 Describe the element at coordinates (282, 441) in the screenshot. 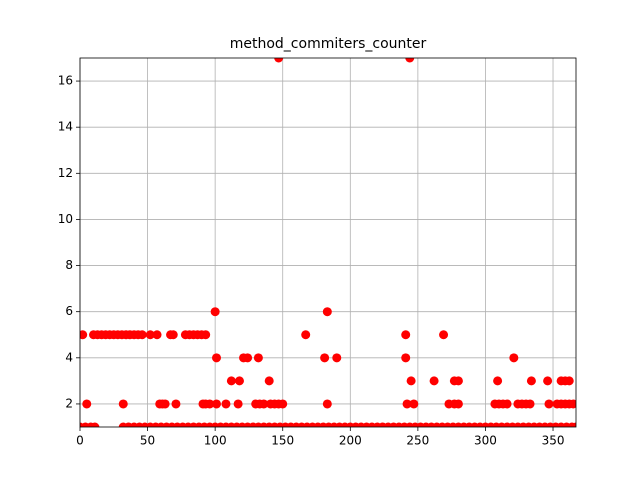

I see `x-tick-label: 150` at that location.